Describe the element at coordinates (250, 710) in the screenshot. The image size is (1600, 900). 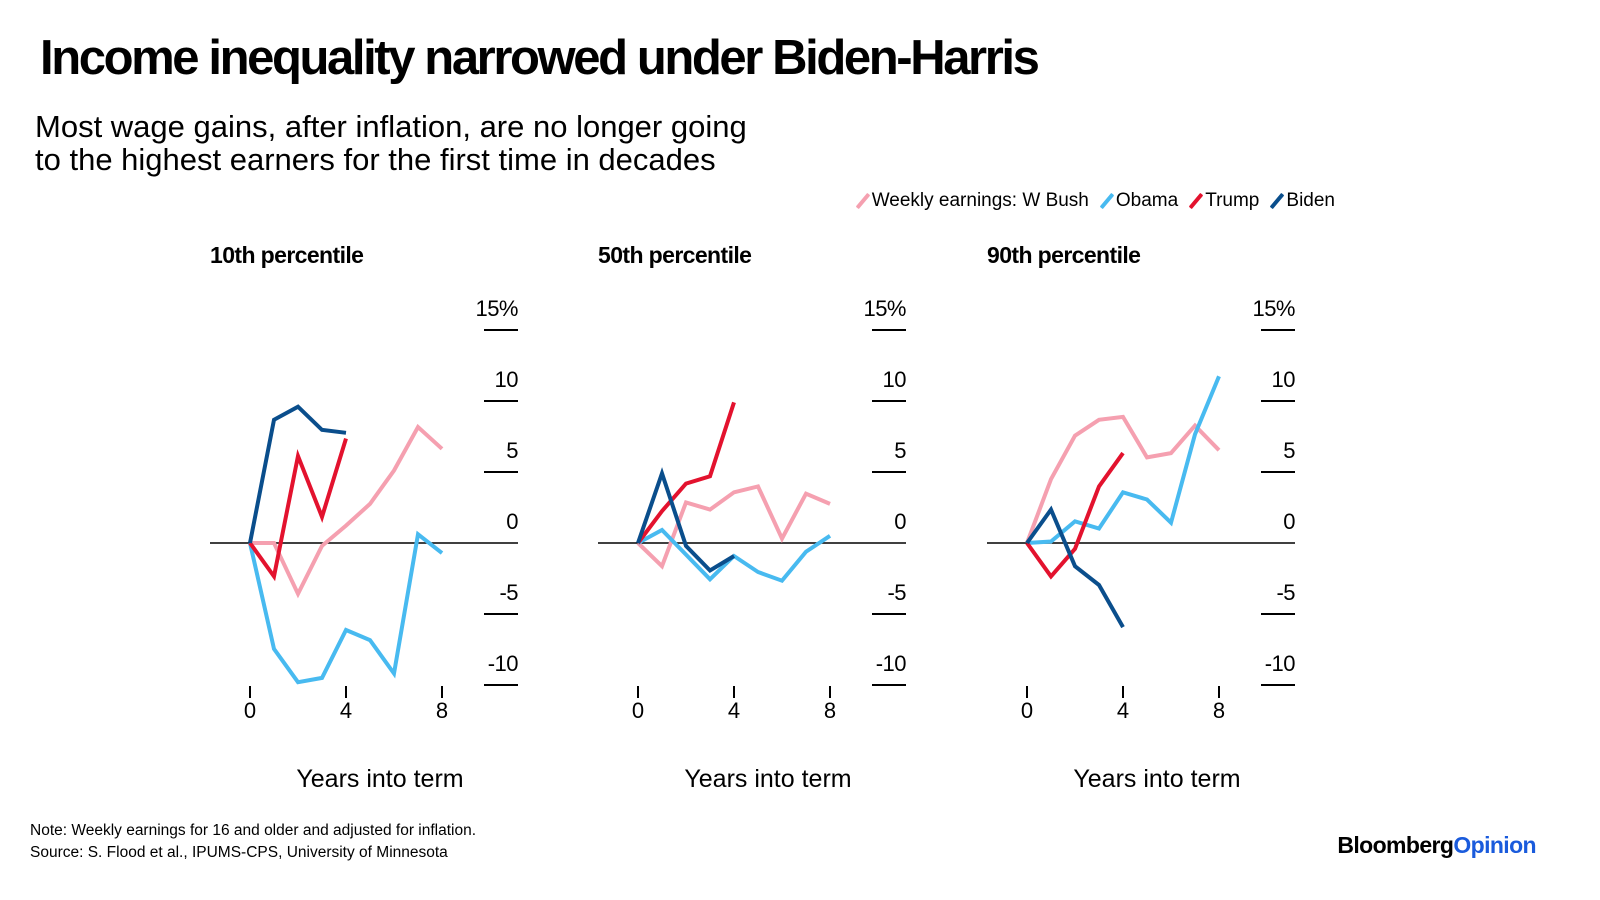
I see `chart-1-x-tick-label-0: 0` at that location.